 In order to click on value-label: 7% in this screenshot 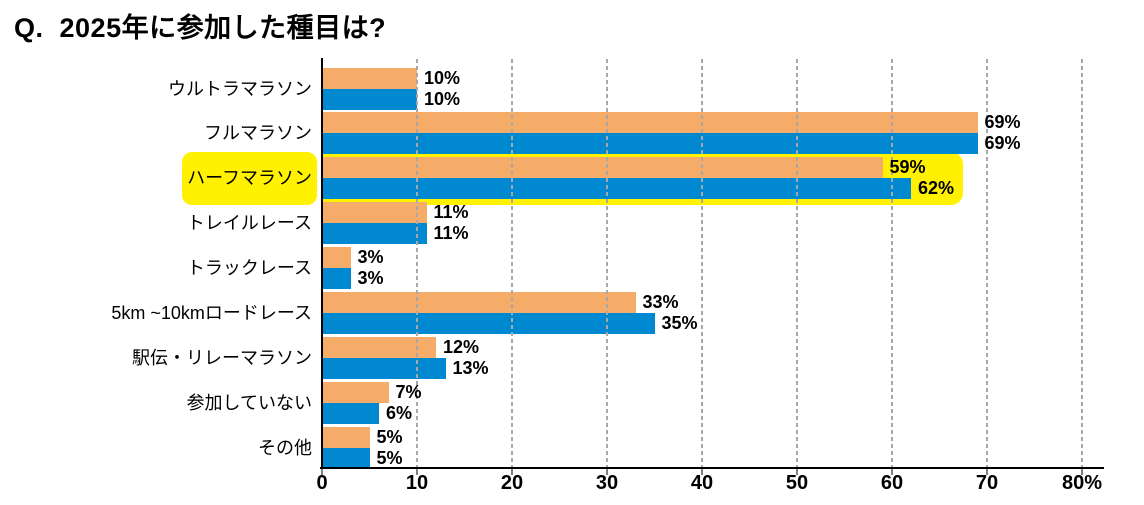, I will do `click(408, 391)`.